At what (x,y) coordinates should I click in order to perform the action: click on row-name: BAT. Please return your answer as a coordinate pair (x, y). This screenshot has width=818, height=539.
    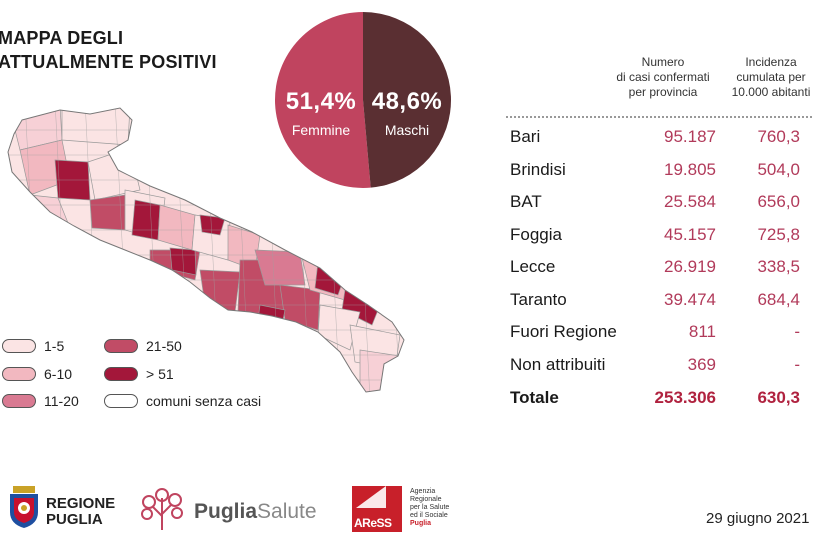
    Looking at the image, I should click on (526, 201).